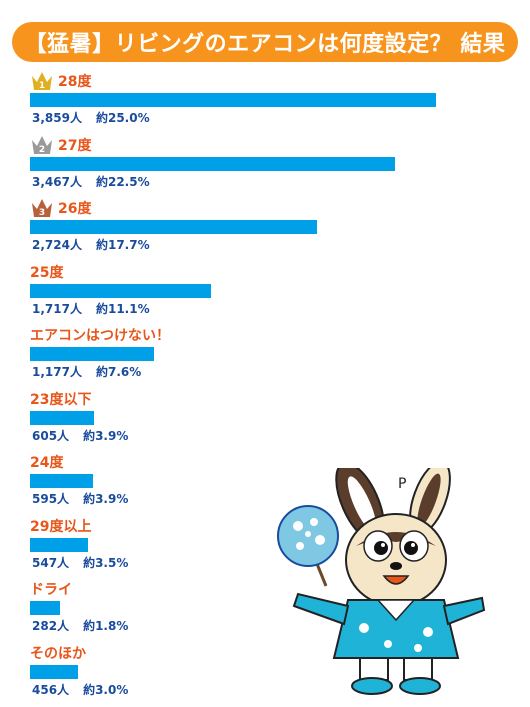 This screenshot has height=707, width=530. I want to click on count-label: 282人, so click(51, 626).